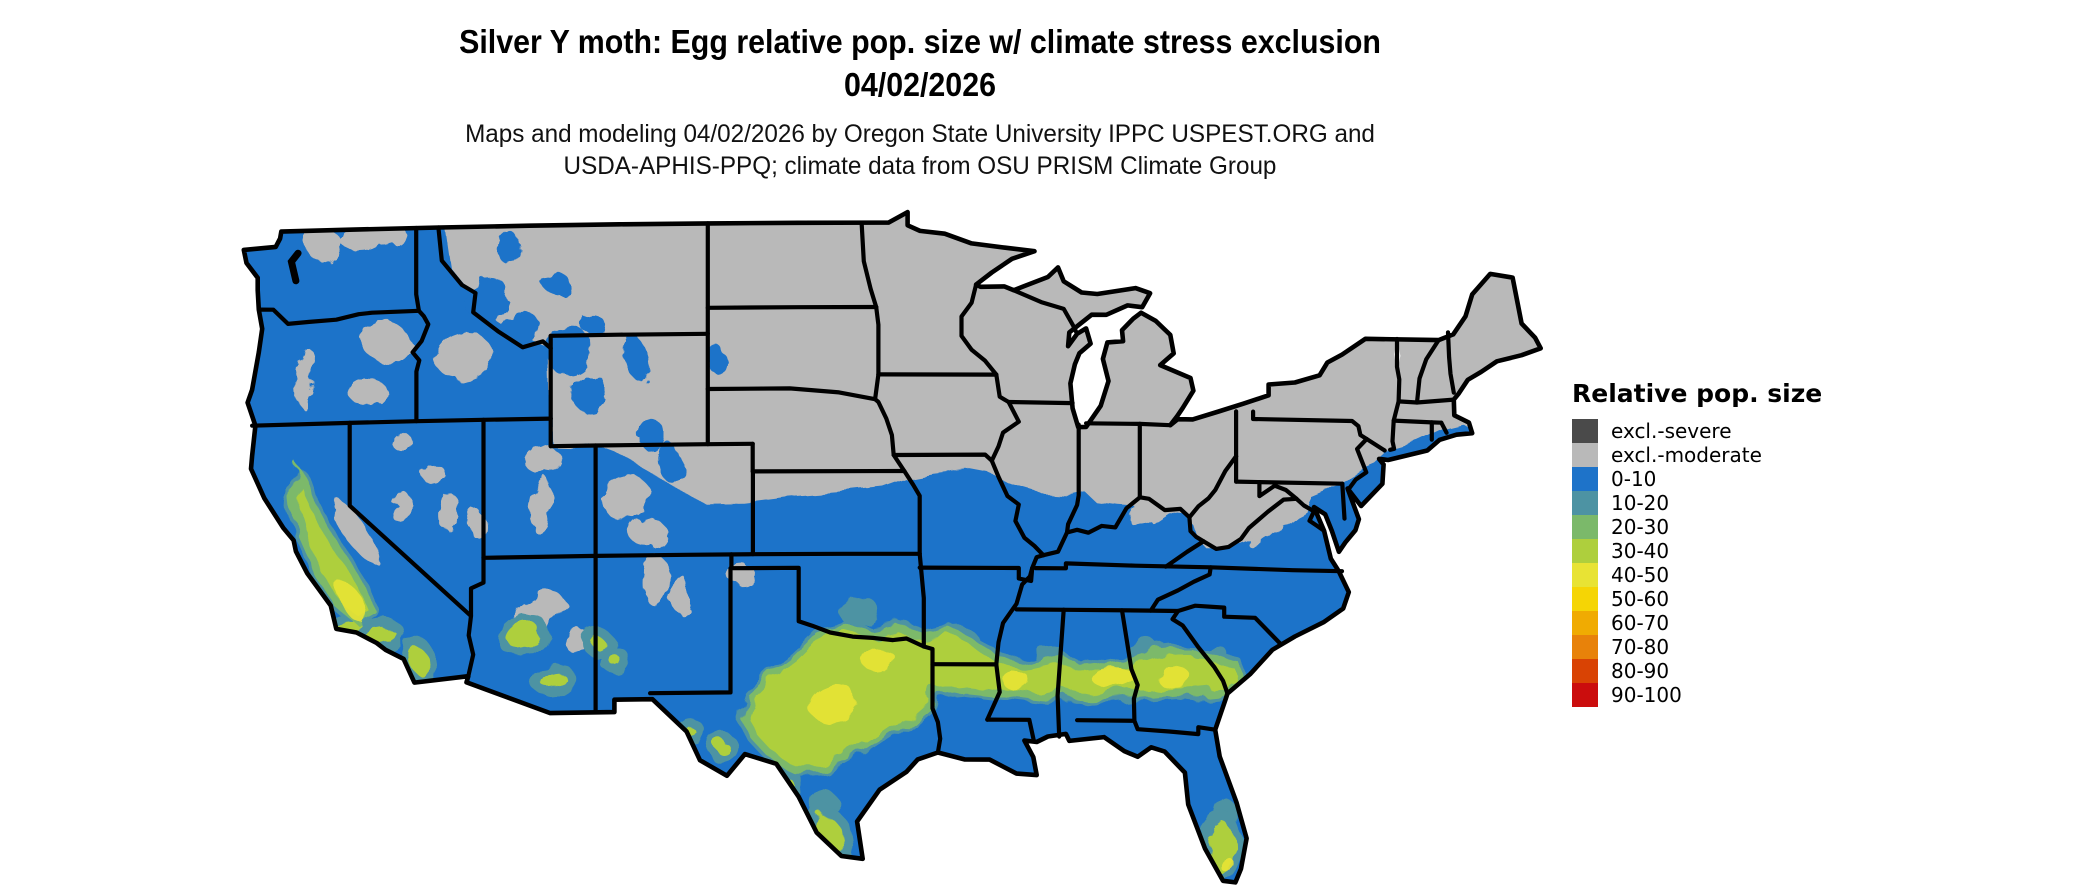  Describe the element at coordinates (1697, 393) in the screenshot. I see `legend-title: Relative pop. size` at that location.